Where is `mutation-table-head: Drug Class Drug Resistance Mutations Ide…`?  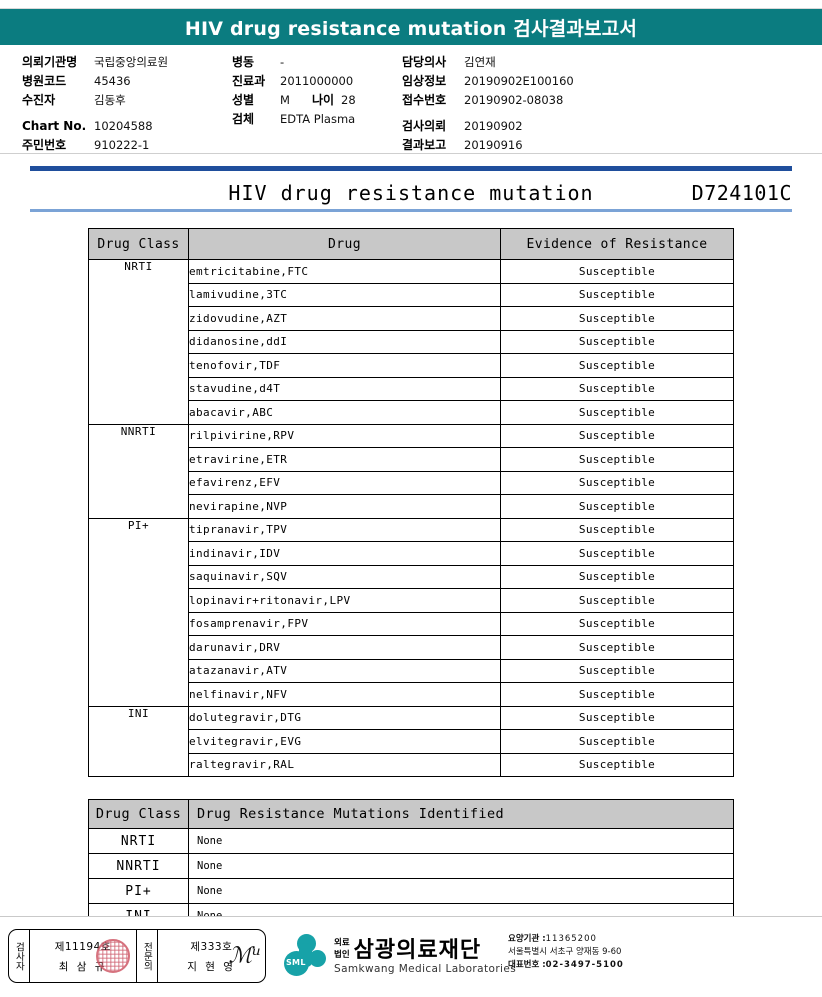
mutation-table-head: Drug Class Drug Resistance Mutations Ide… is located at coordinates (411, 814).